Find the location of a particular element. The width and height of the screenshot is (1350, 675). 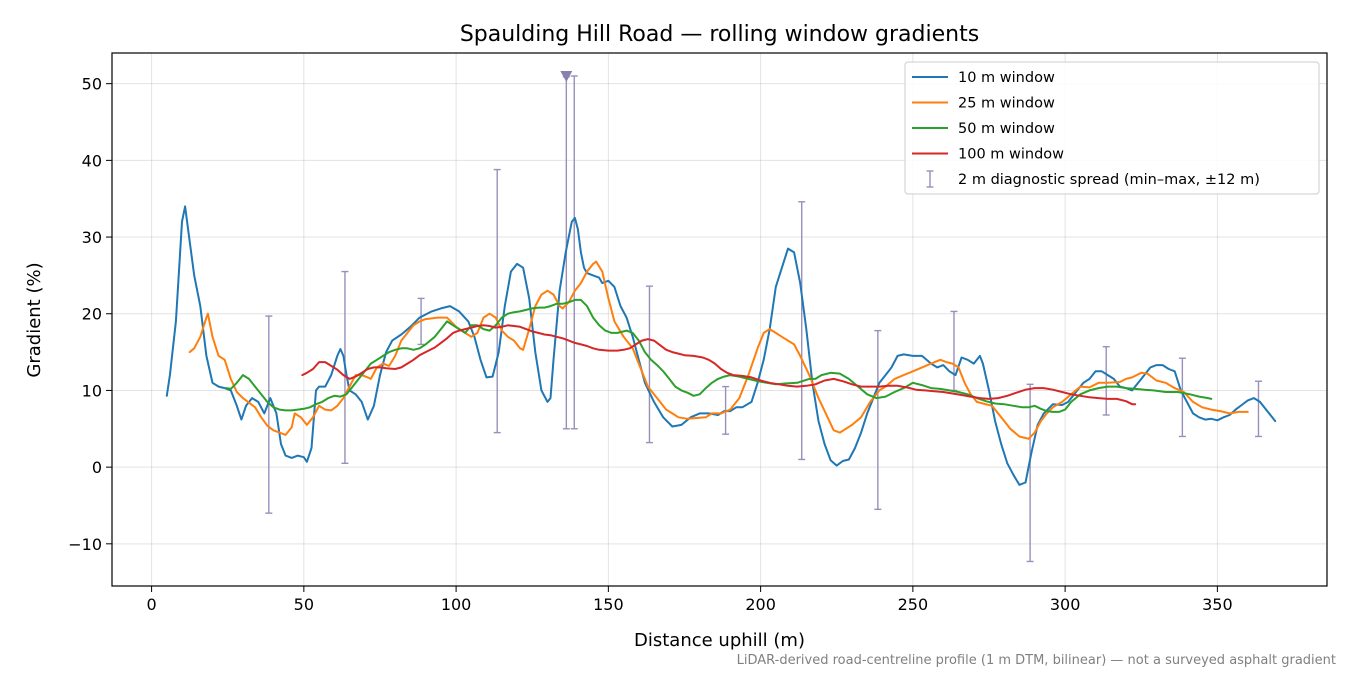

x-tick-label: 250 is located at coordinates (913, 604).